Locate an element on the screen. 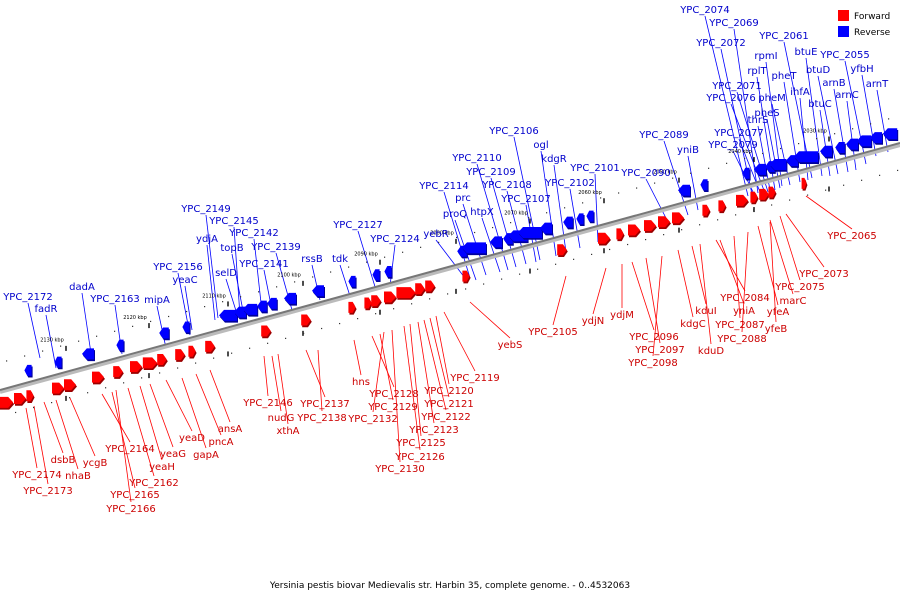 Image resolution: width=900 pixels, height=600 pixels. tick-label: 2130 kbp is located at coordinates (52, 341).